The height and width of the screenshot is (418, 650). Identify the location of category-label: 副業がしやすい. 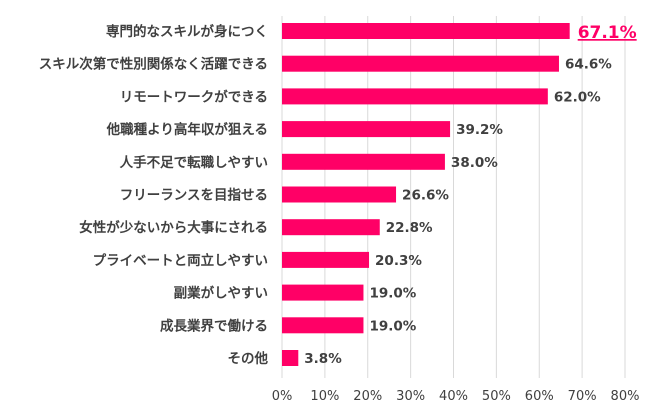
(221, 293).